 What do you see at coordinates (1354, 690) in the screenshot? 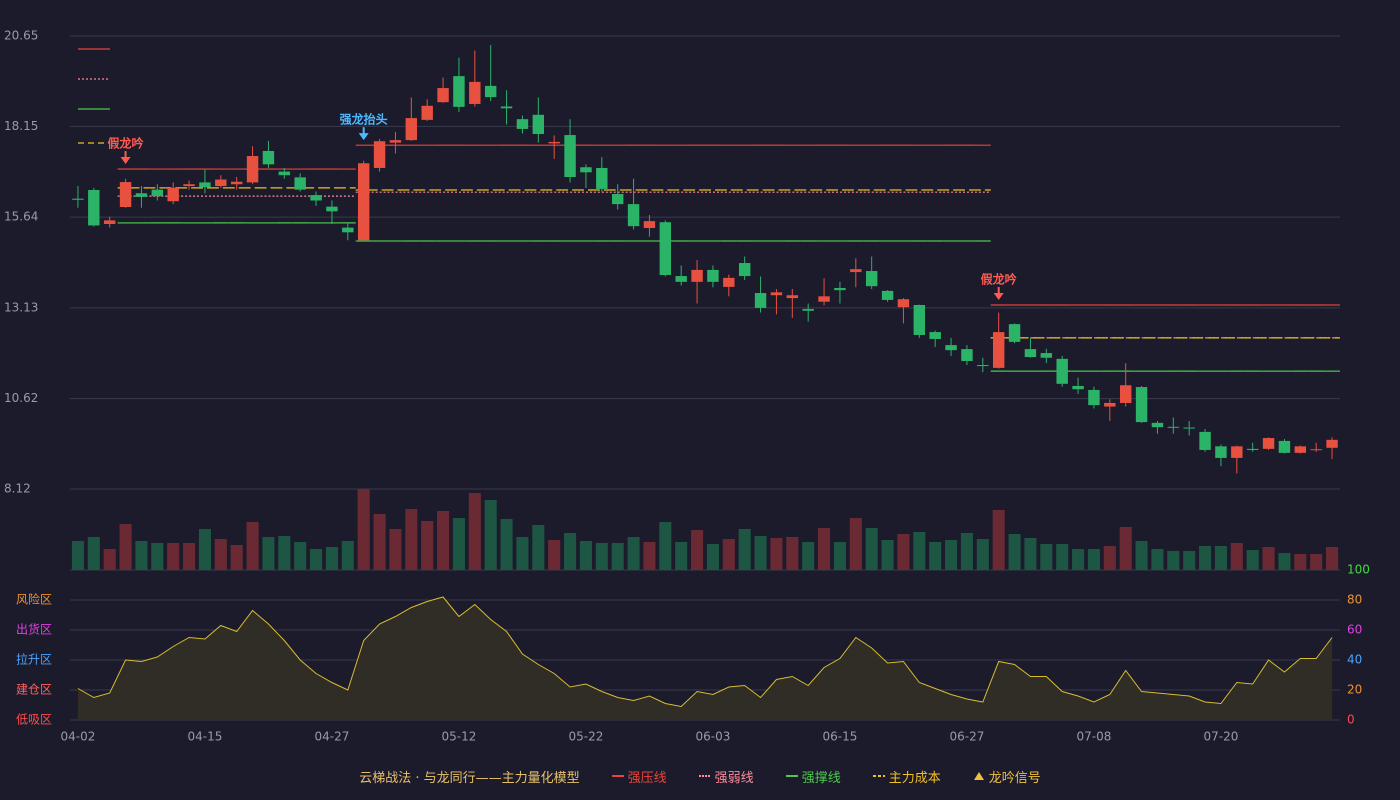
I see `y-tick-label: 20` at bounding box center [1354, 690].